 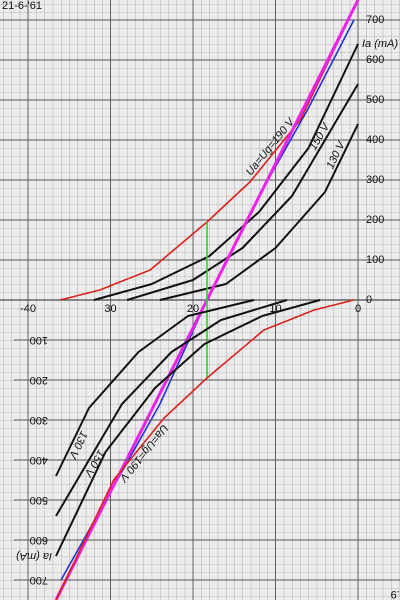 I want to click on annotation: 13.9, so click(x=395, y=594).